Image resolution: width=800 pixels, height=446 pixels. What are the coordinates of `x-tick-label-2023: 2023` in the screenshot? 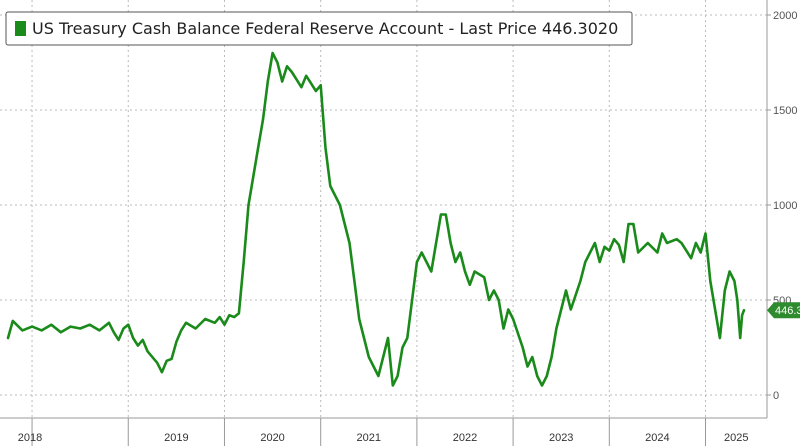 It's located at (561, 438).